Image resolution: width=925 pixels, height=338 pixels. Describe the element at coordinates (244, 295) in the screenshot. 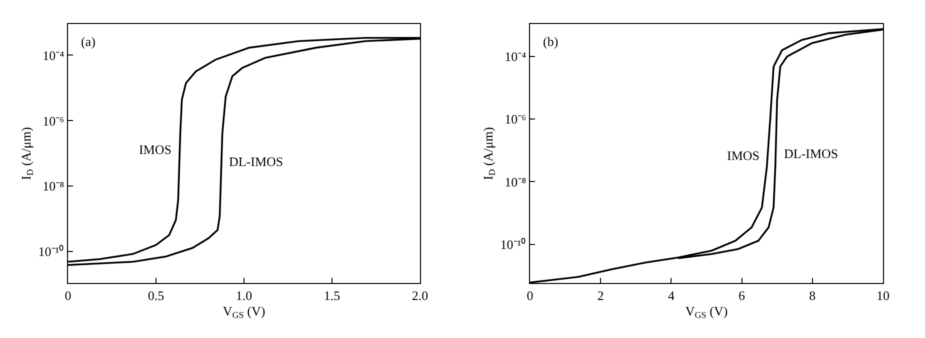

I see `x-tick-label: 1.0` at that location.